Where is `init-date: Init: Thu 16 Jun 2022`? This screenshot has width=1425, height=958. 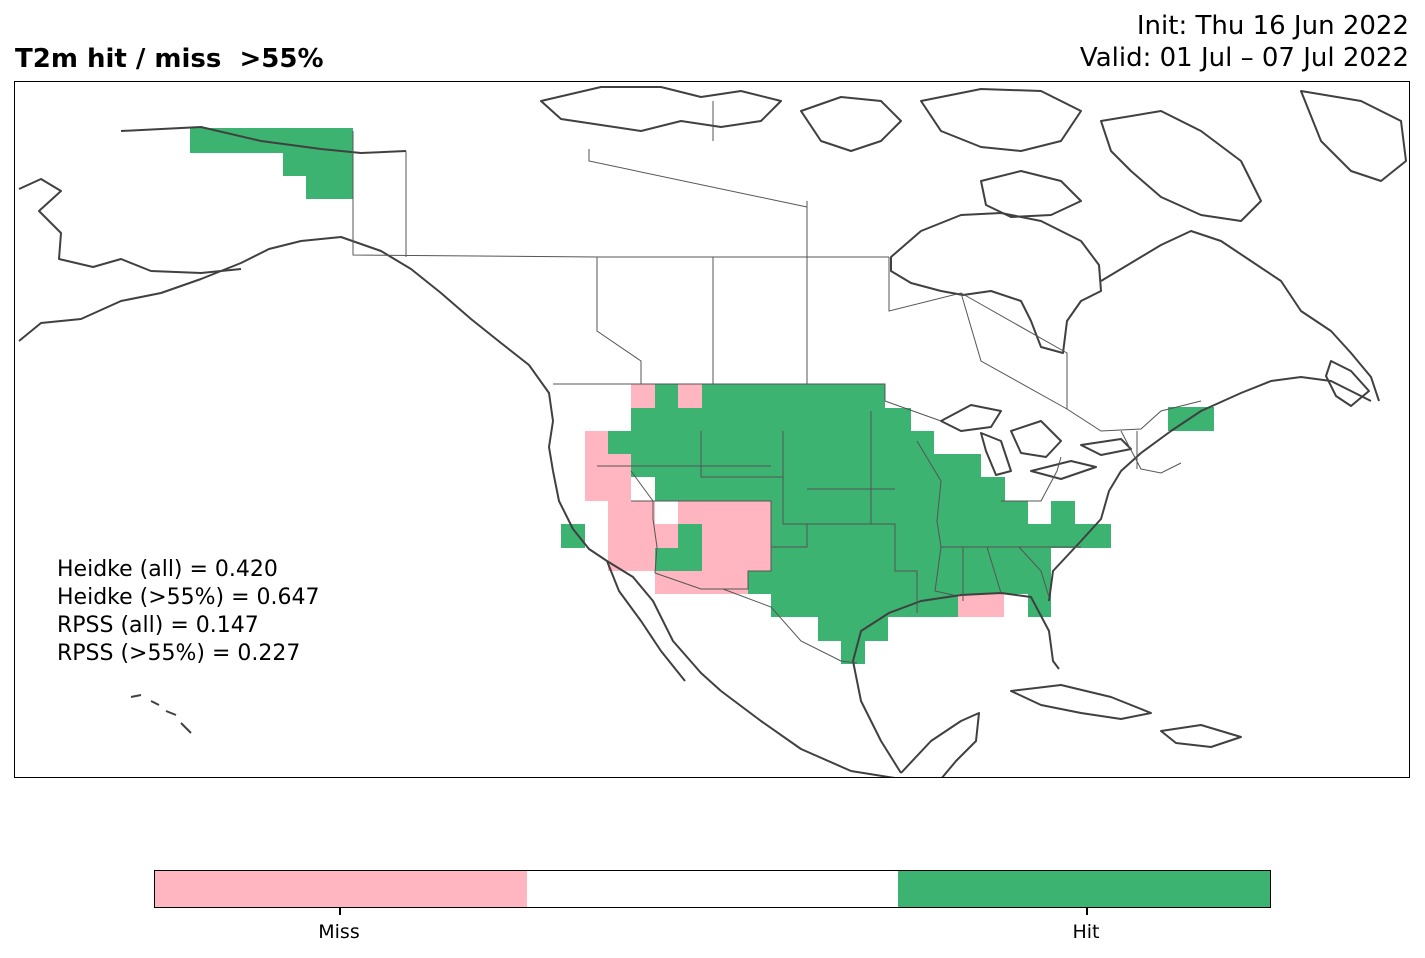
init-date: Init: Thu 16 Jun 2022 is located at coordinates (1272, 26).